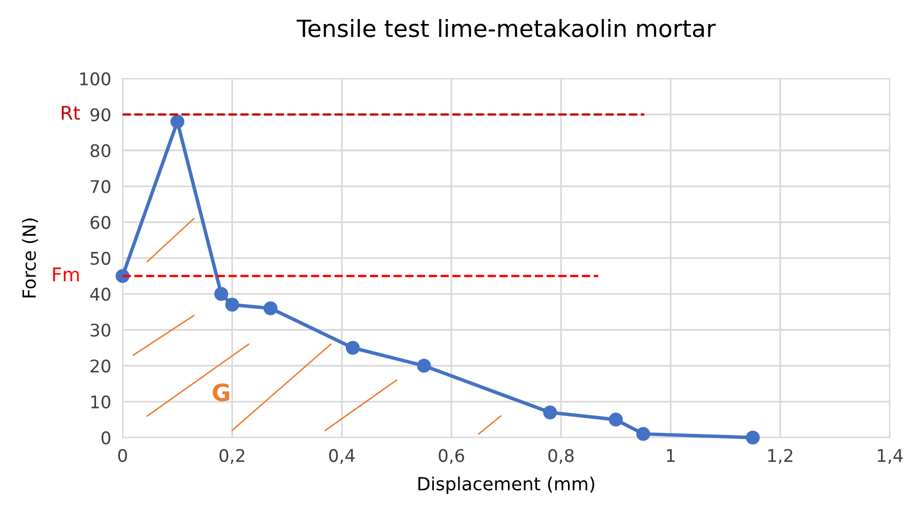  I want to click on x-tick-label: 0,8, so click(561, 456).